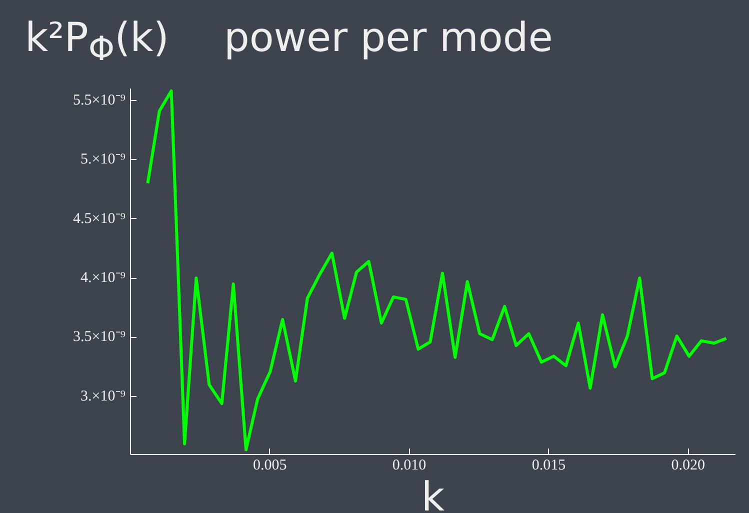 This screenshot has height=513, width=749. I want to click on x-axis-title: k, so click(433, 493).